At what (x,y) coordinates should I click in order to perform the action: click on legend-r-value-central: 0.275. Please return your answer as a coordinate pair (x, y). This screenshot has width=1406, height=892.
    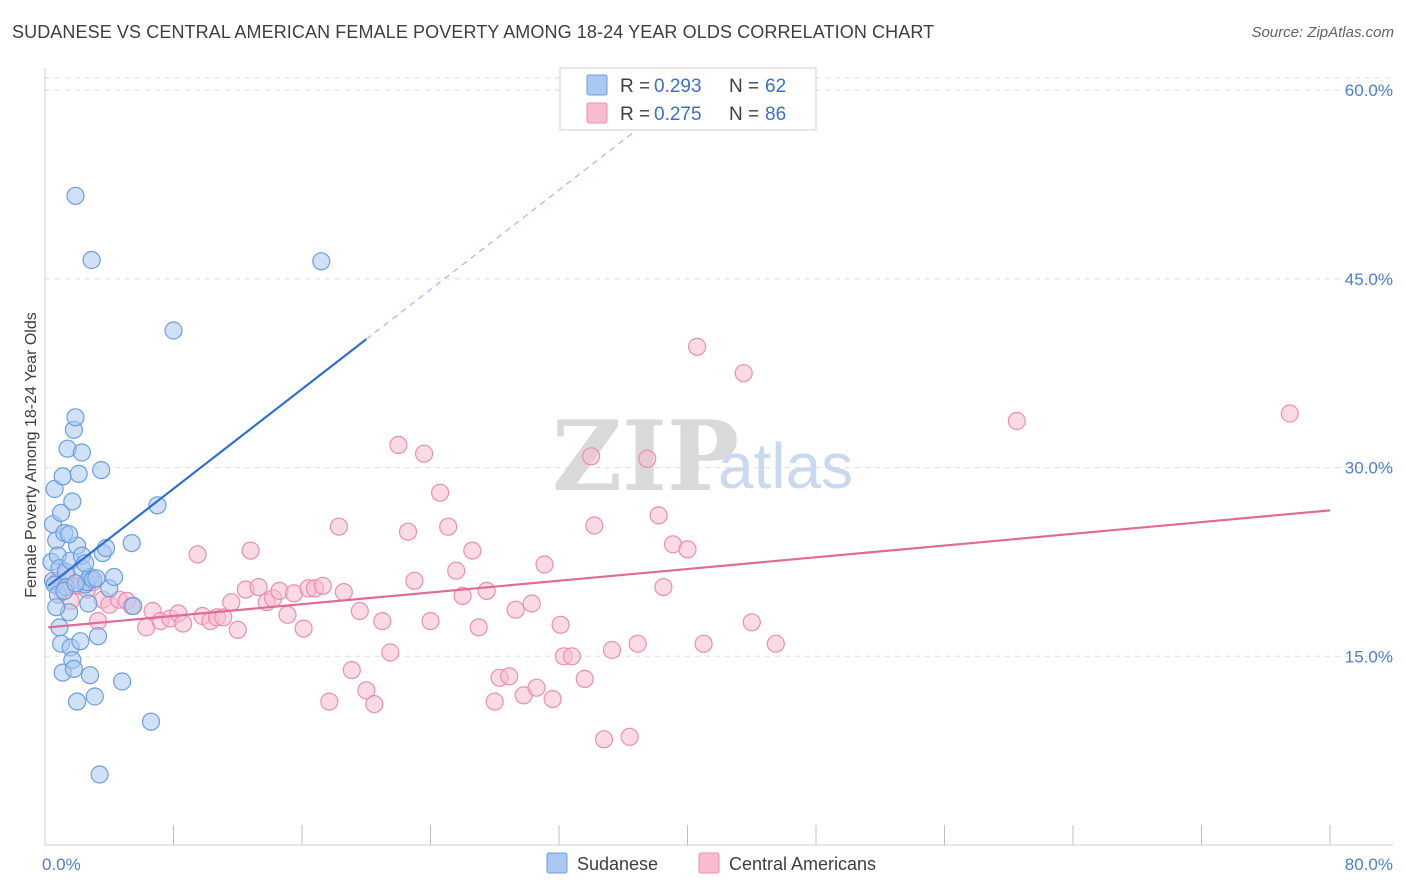
    Looking at the image, I should click on (678, 114).